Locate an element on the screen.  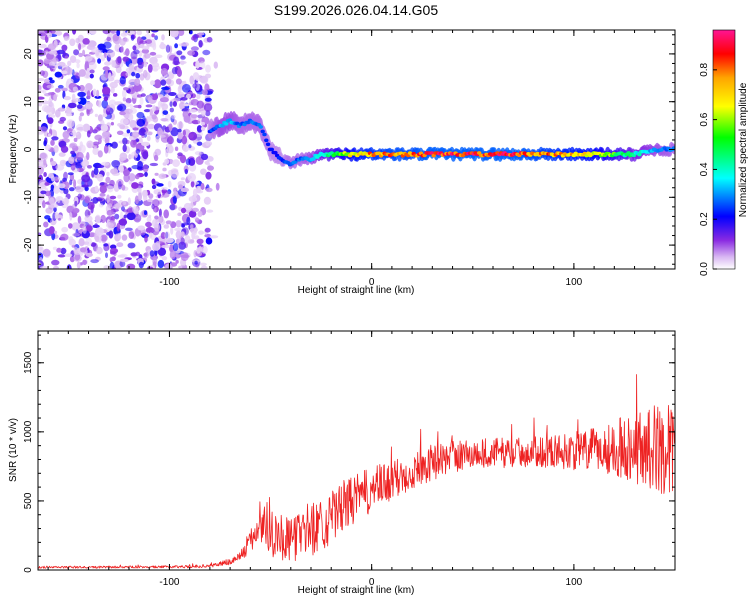
y-tick-label: -20 is located at coordinates (28, 244).